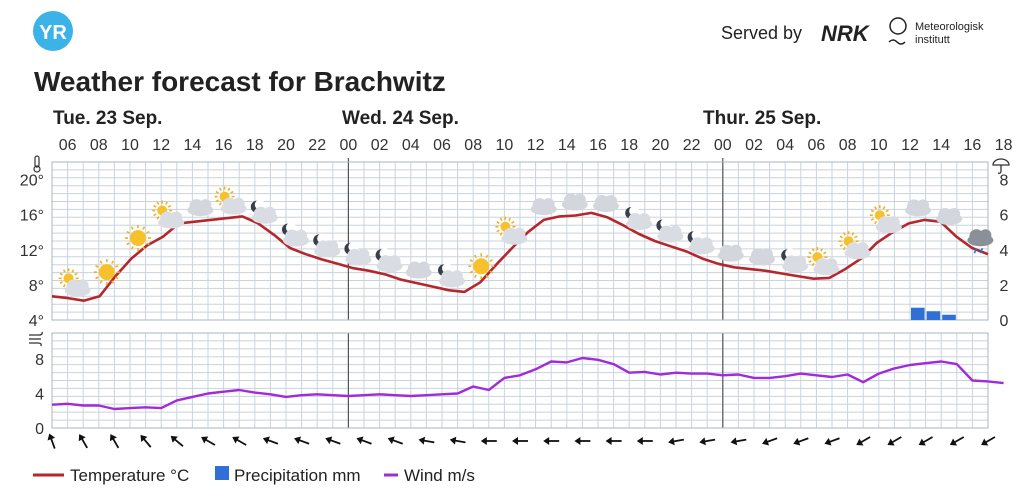 The image size is (1024, 498). I want to click on partly-cloudy-day-icon, so click(511, 230).